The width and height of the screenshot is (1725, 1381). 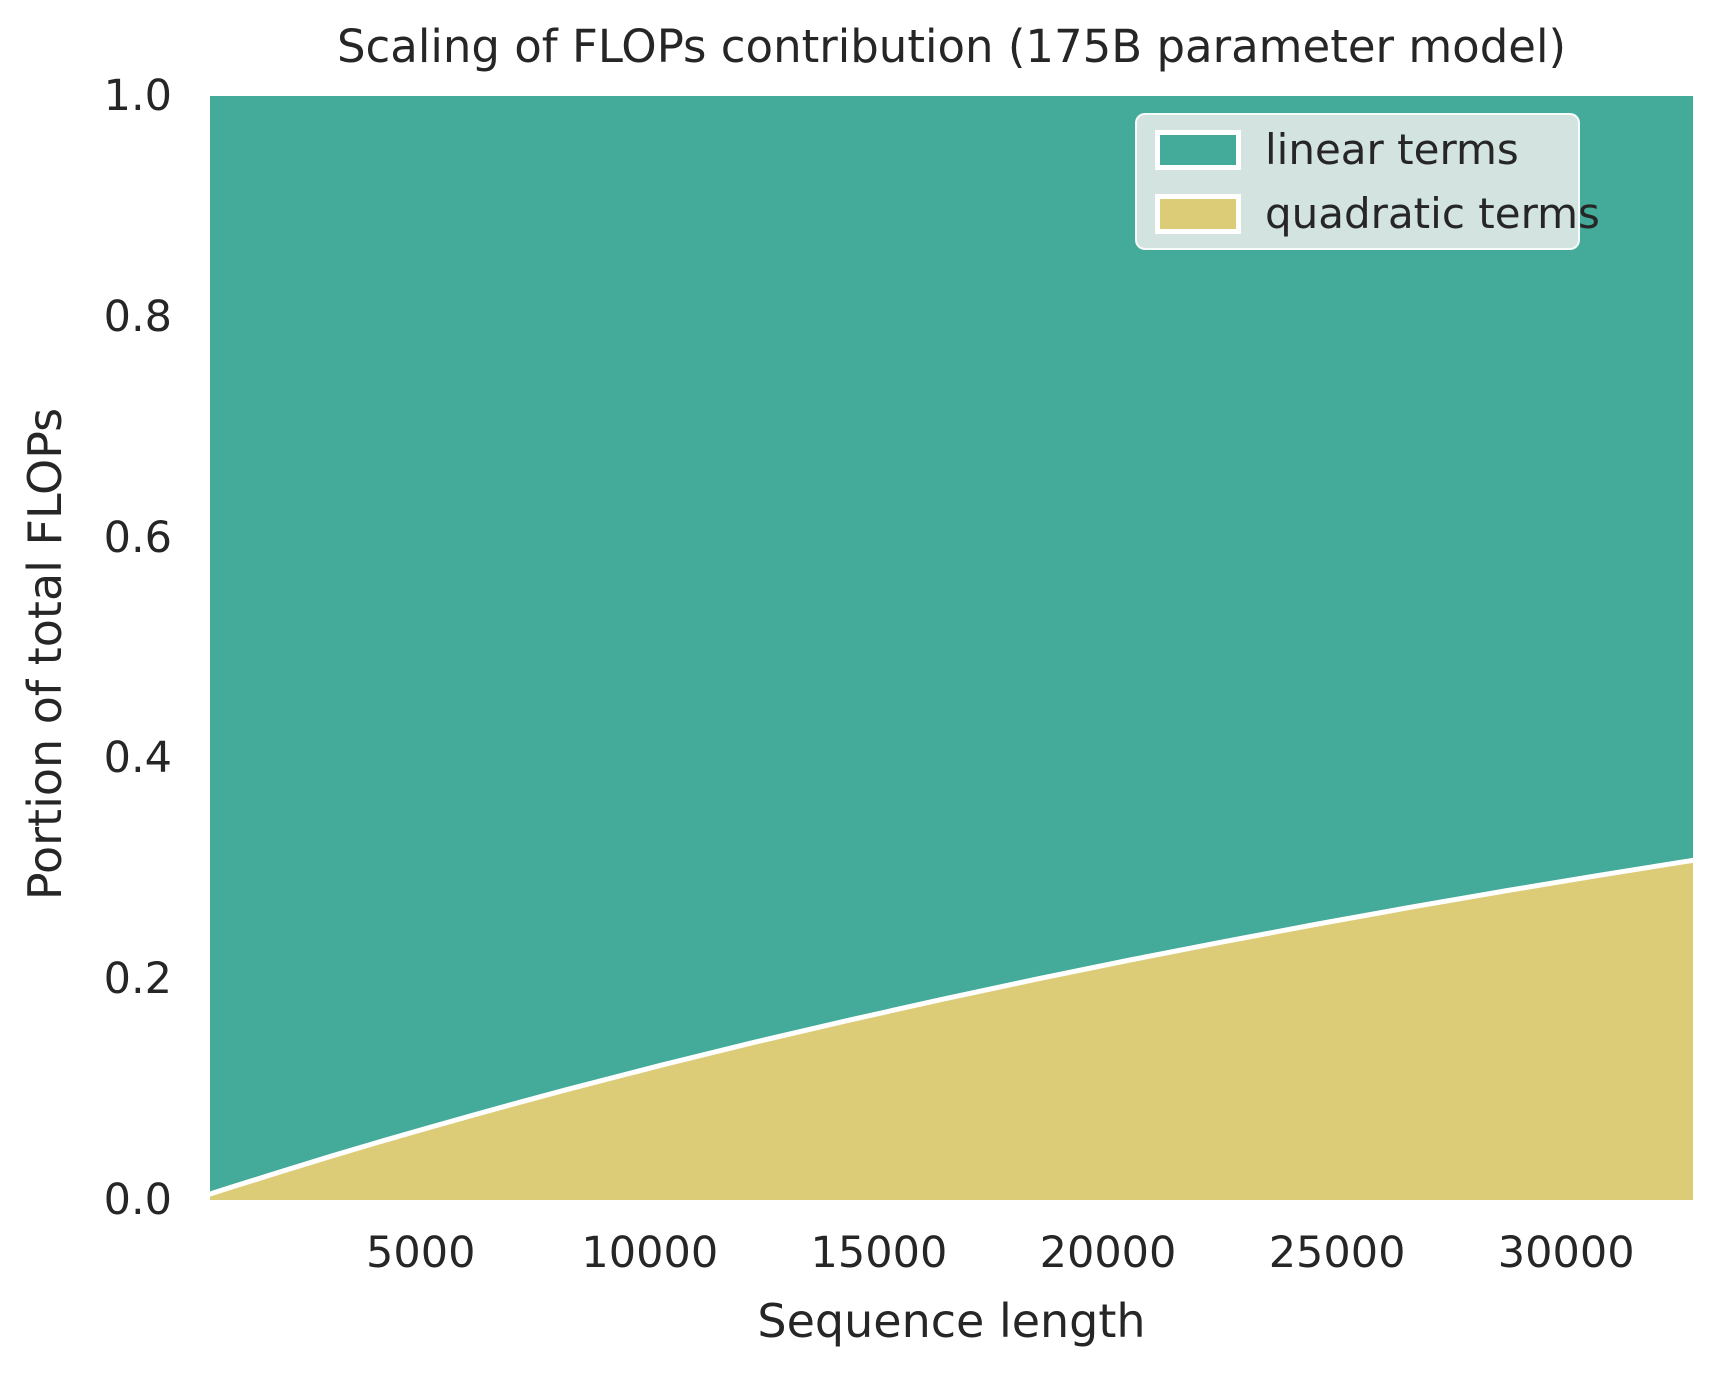 What do you see at coordinates (45, 654) in the screenshot?
I see `y-axis-label: Portion of total FLOPs` at bounding box center [45, 654].